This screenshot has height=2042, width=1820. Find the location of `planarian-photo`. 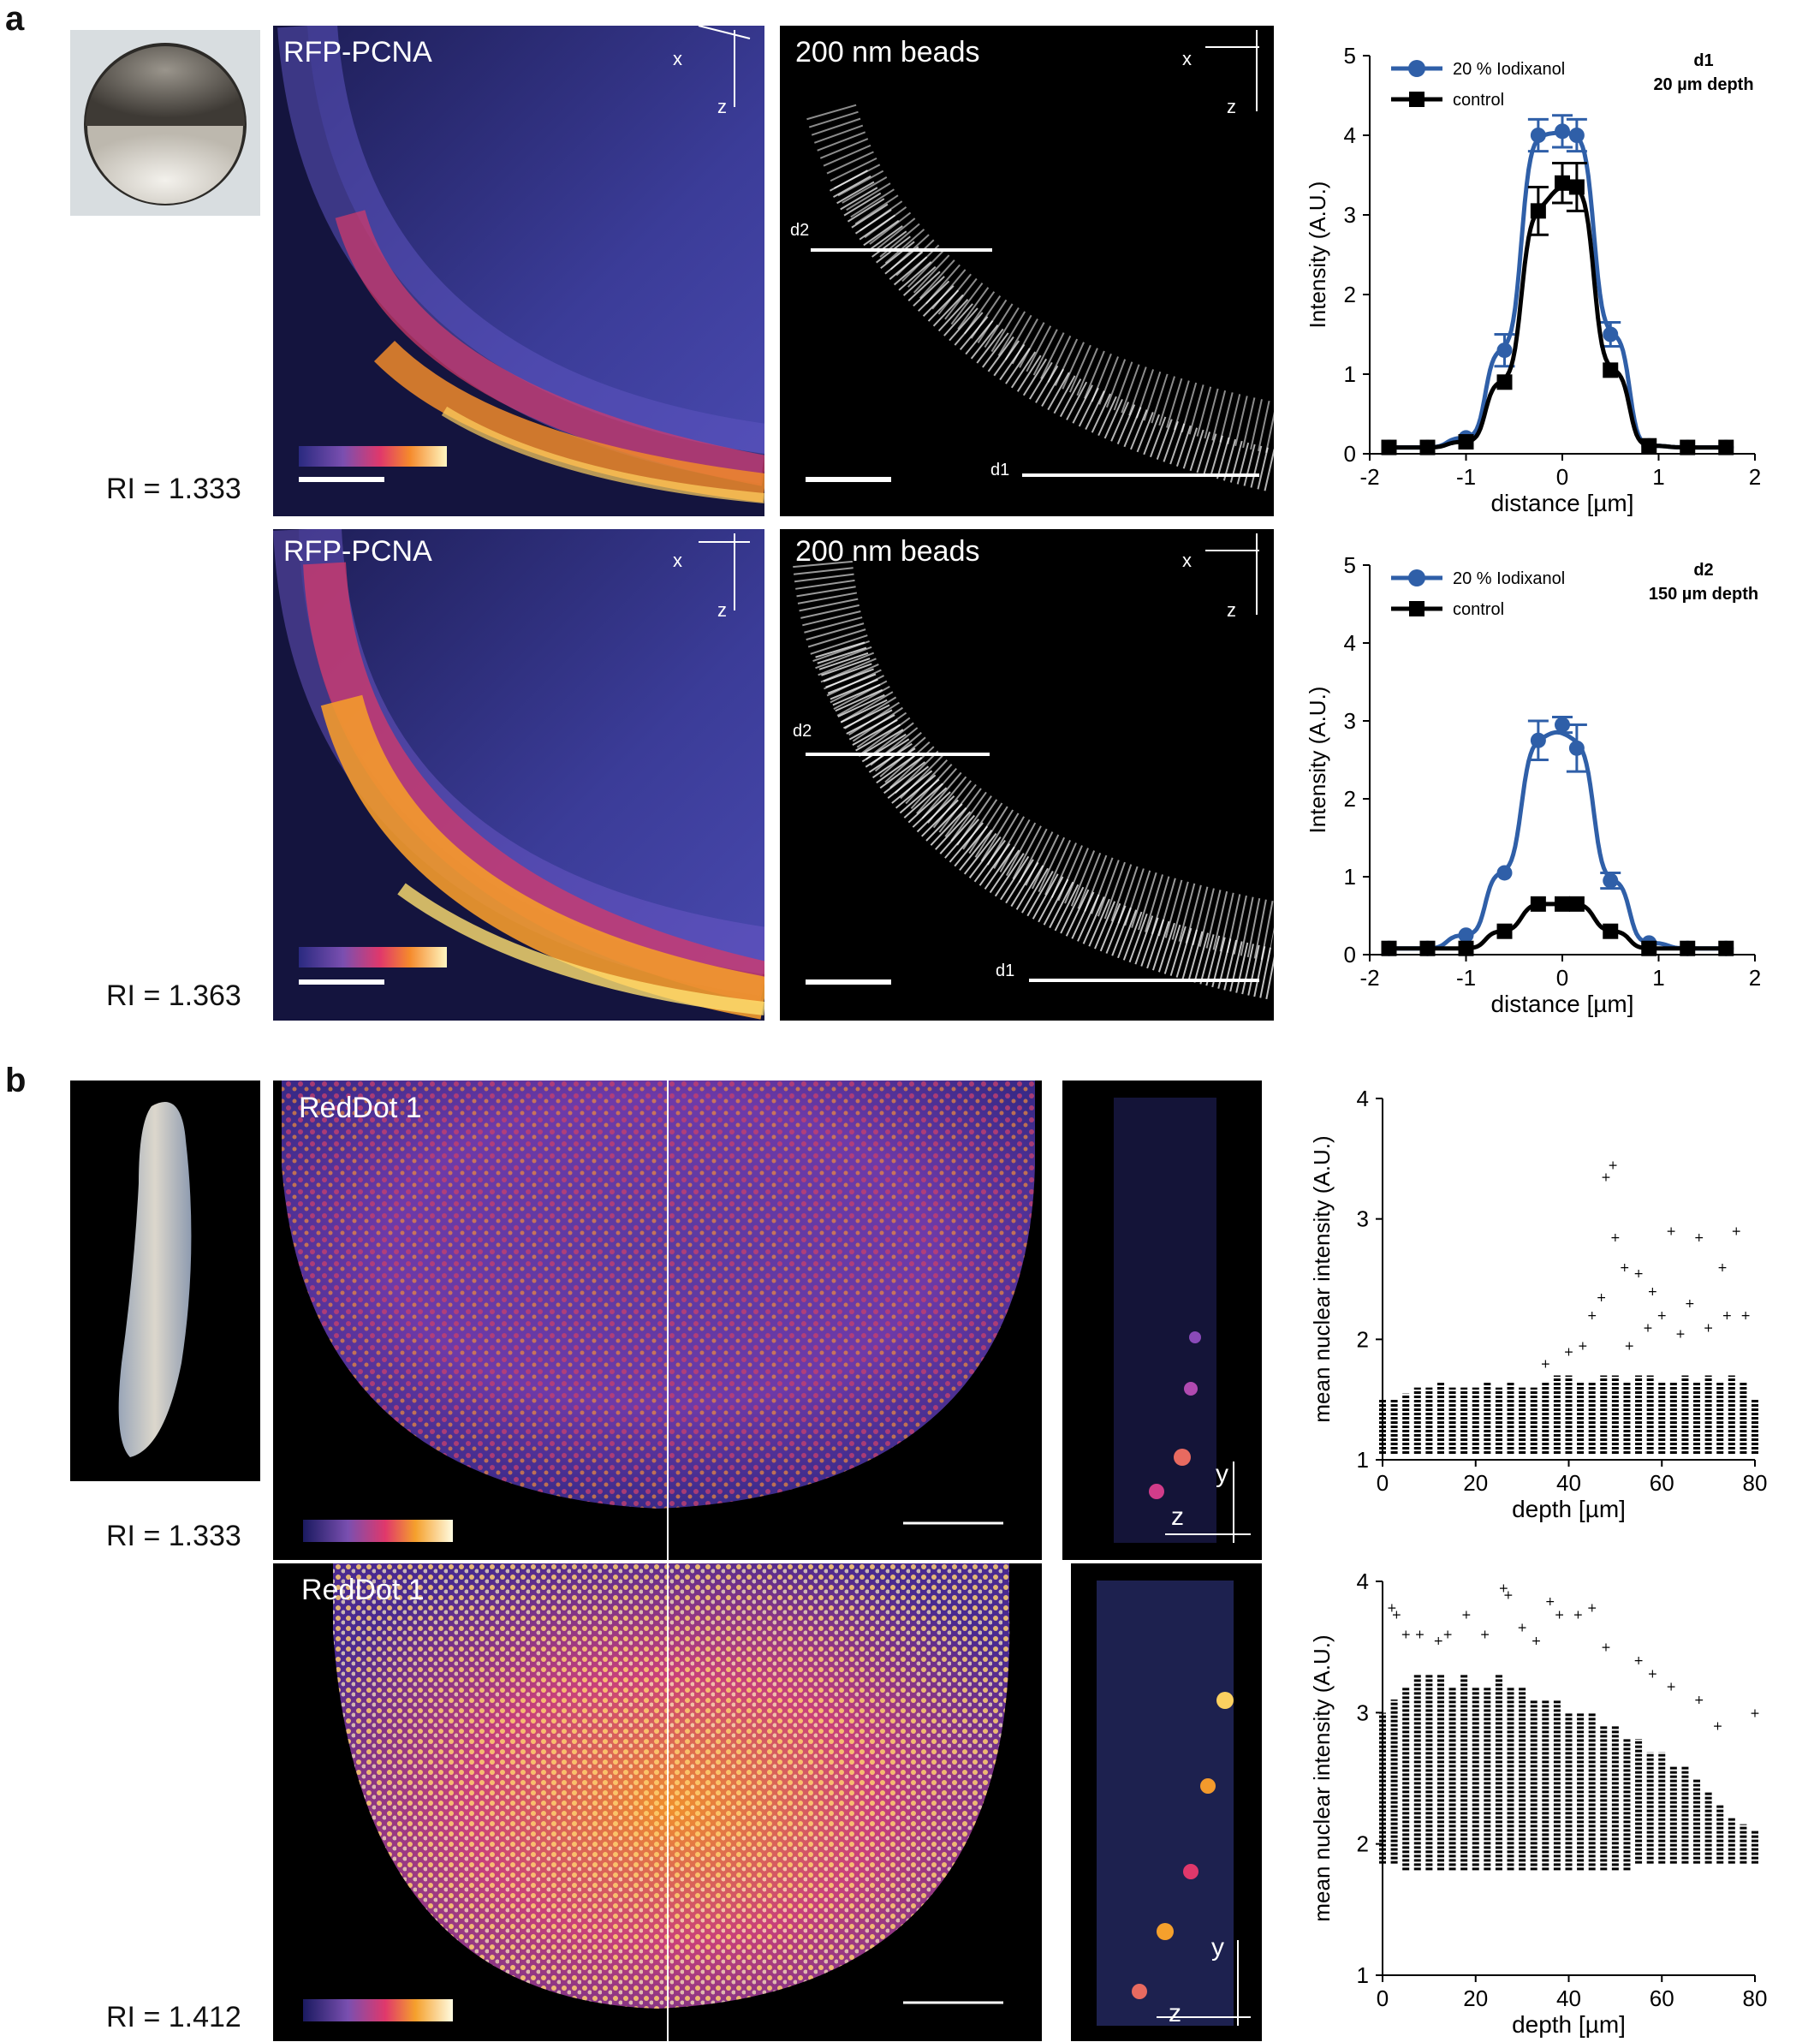

planarian-photo is located at coordinates (165, 1281).